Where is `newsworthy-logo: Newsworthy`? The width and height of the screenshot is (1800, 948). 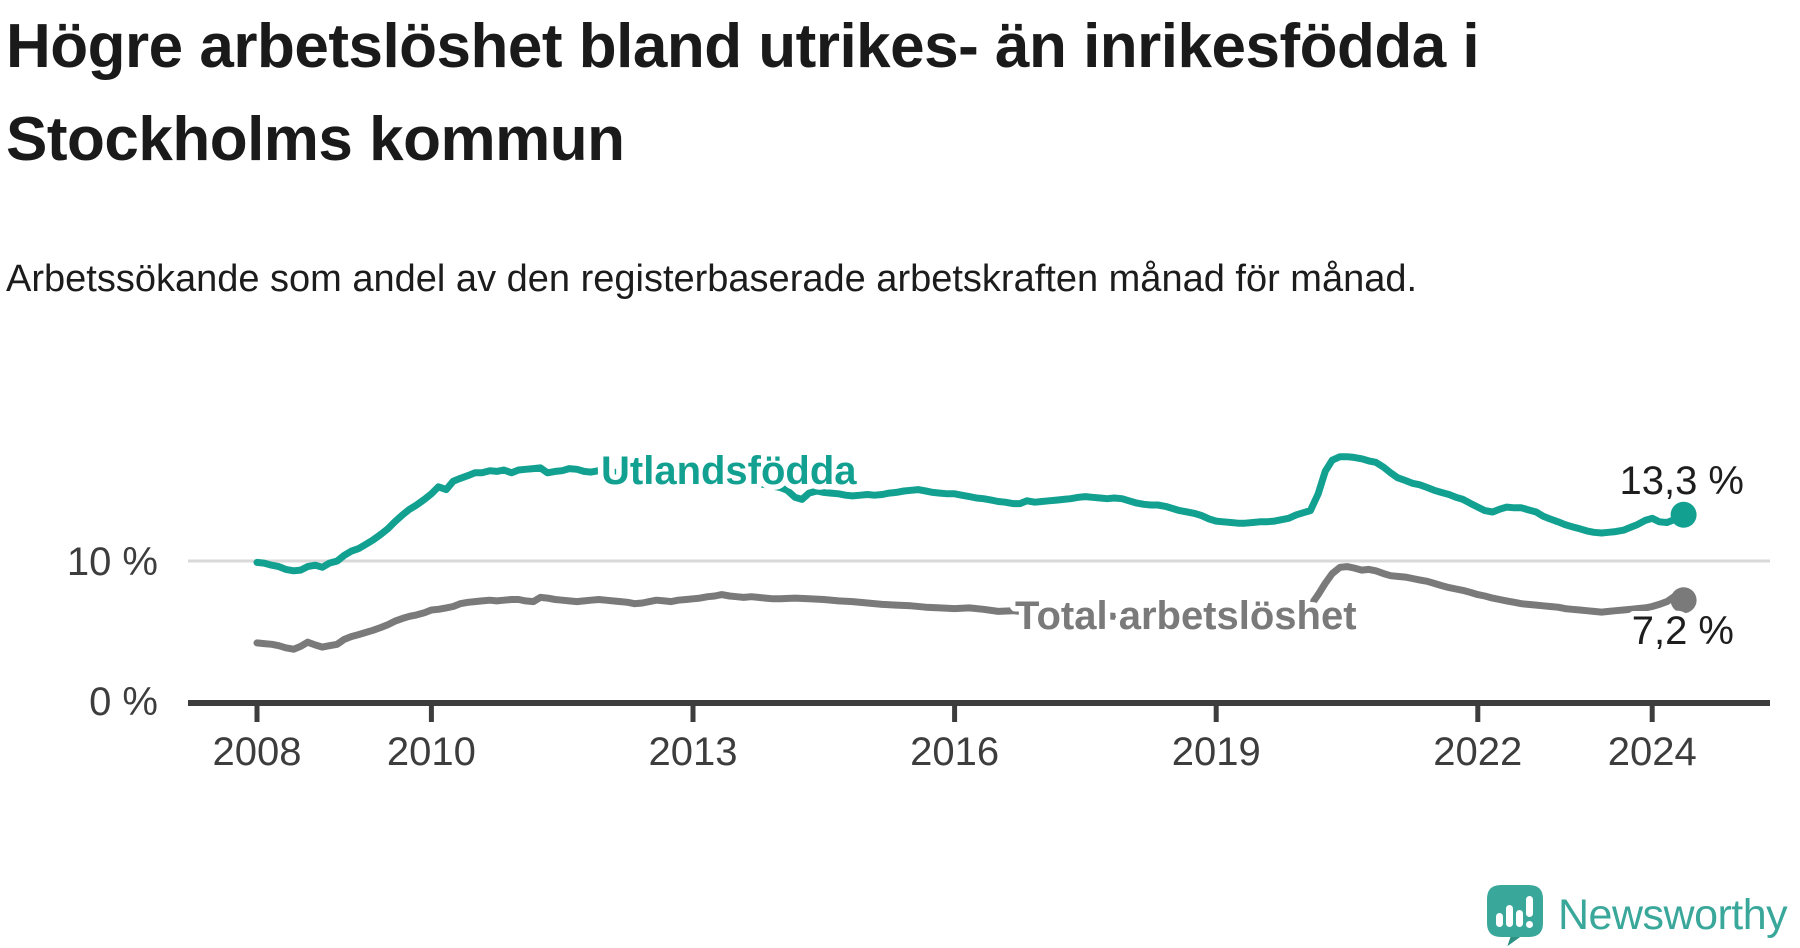
newsworthy-logo: Newsworthy is located at coordinates (1637, 915).